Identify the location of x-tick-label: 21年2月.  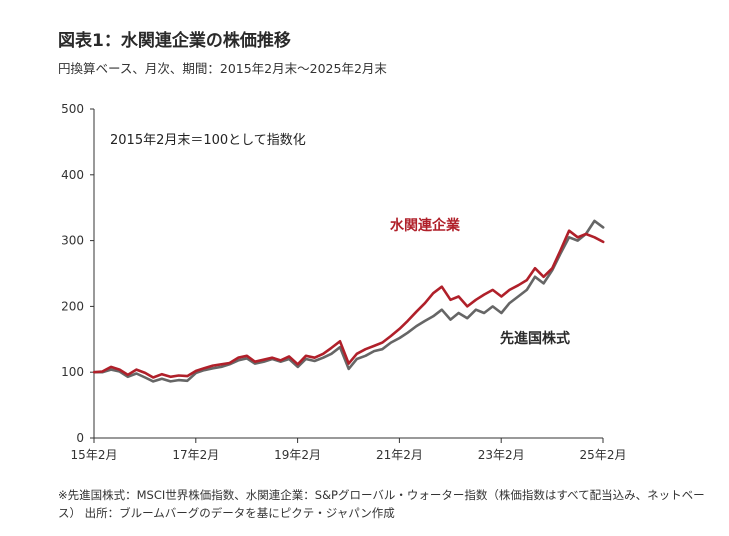
(399, 455).